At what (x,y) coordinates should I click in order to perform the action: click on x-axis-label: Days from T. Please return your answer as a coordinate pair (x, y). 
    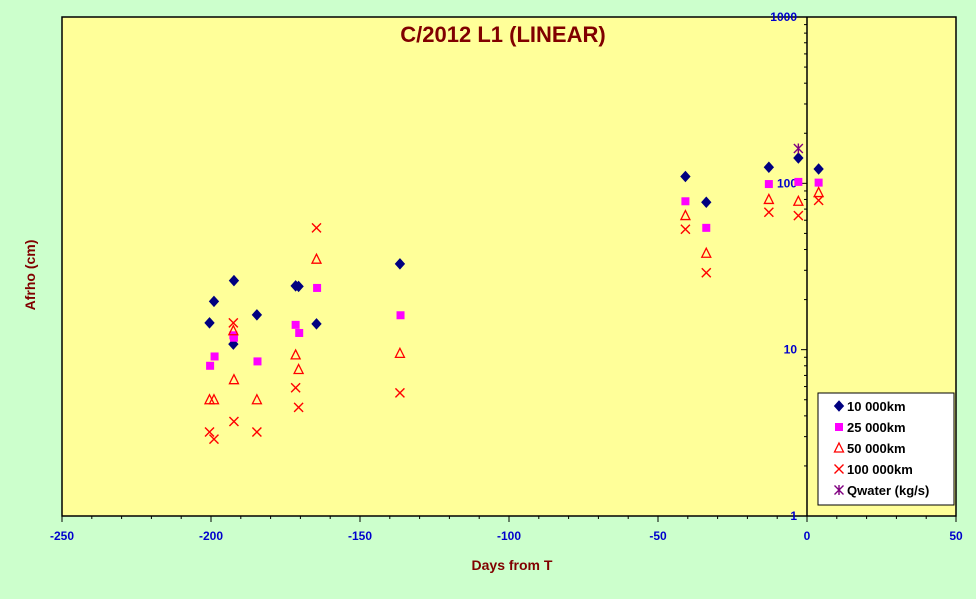
    Looking at the image, I should click on (512, 565).